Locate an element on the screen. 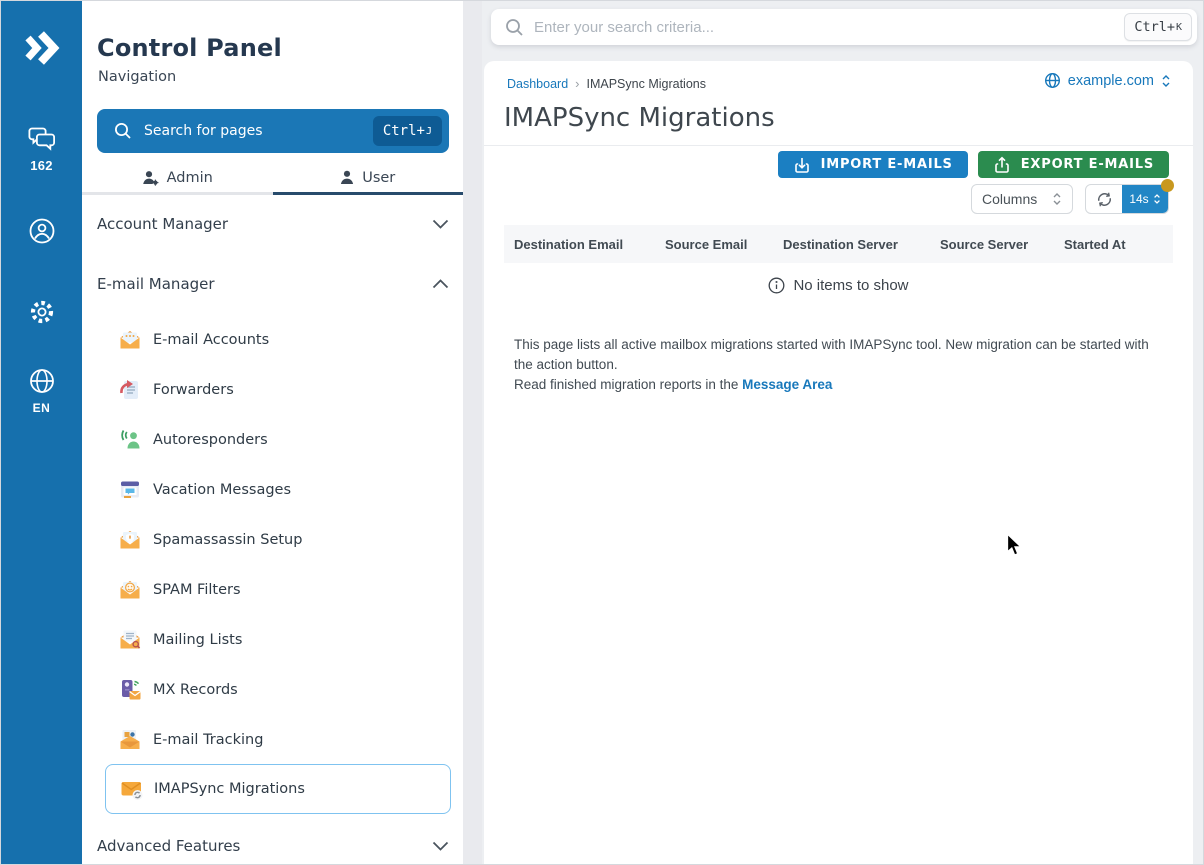 The image size is (1204, 865). spamassassin-setup-icon is located at coordinates (130, 540).